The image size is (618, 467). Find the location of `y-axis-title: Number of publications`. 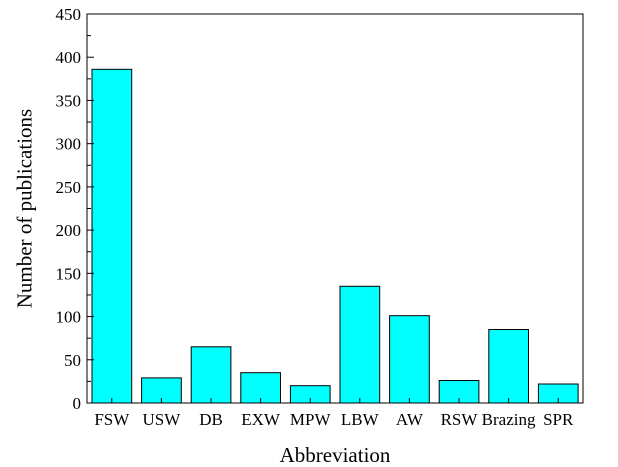

y-axis-title: Number of publications is located at coordinates (24, 208).